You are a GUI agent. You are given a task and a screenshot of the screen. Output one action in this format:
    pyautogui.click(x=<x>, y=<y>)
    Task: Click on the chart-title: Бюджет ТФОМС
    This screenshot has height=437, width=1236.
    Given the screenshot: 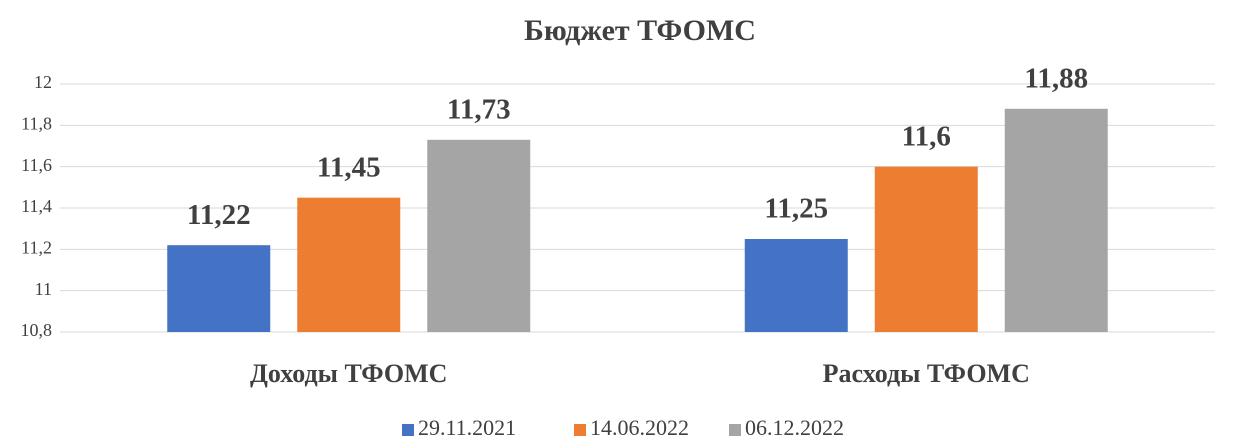 What is the action you would take?
    pyautogui.click(x=640, y=30)
    